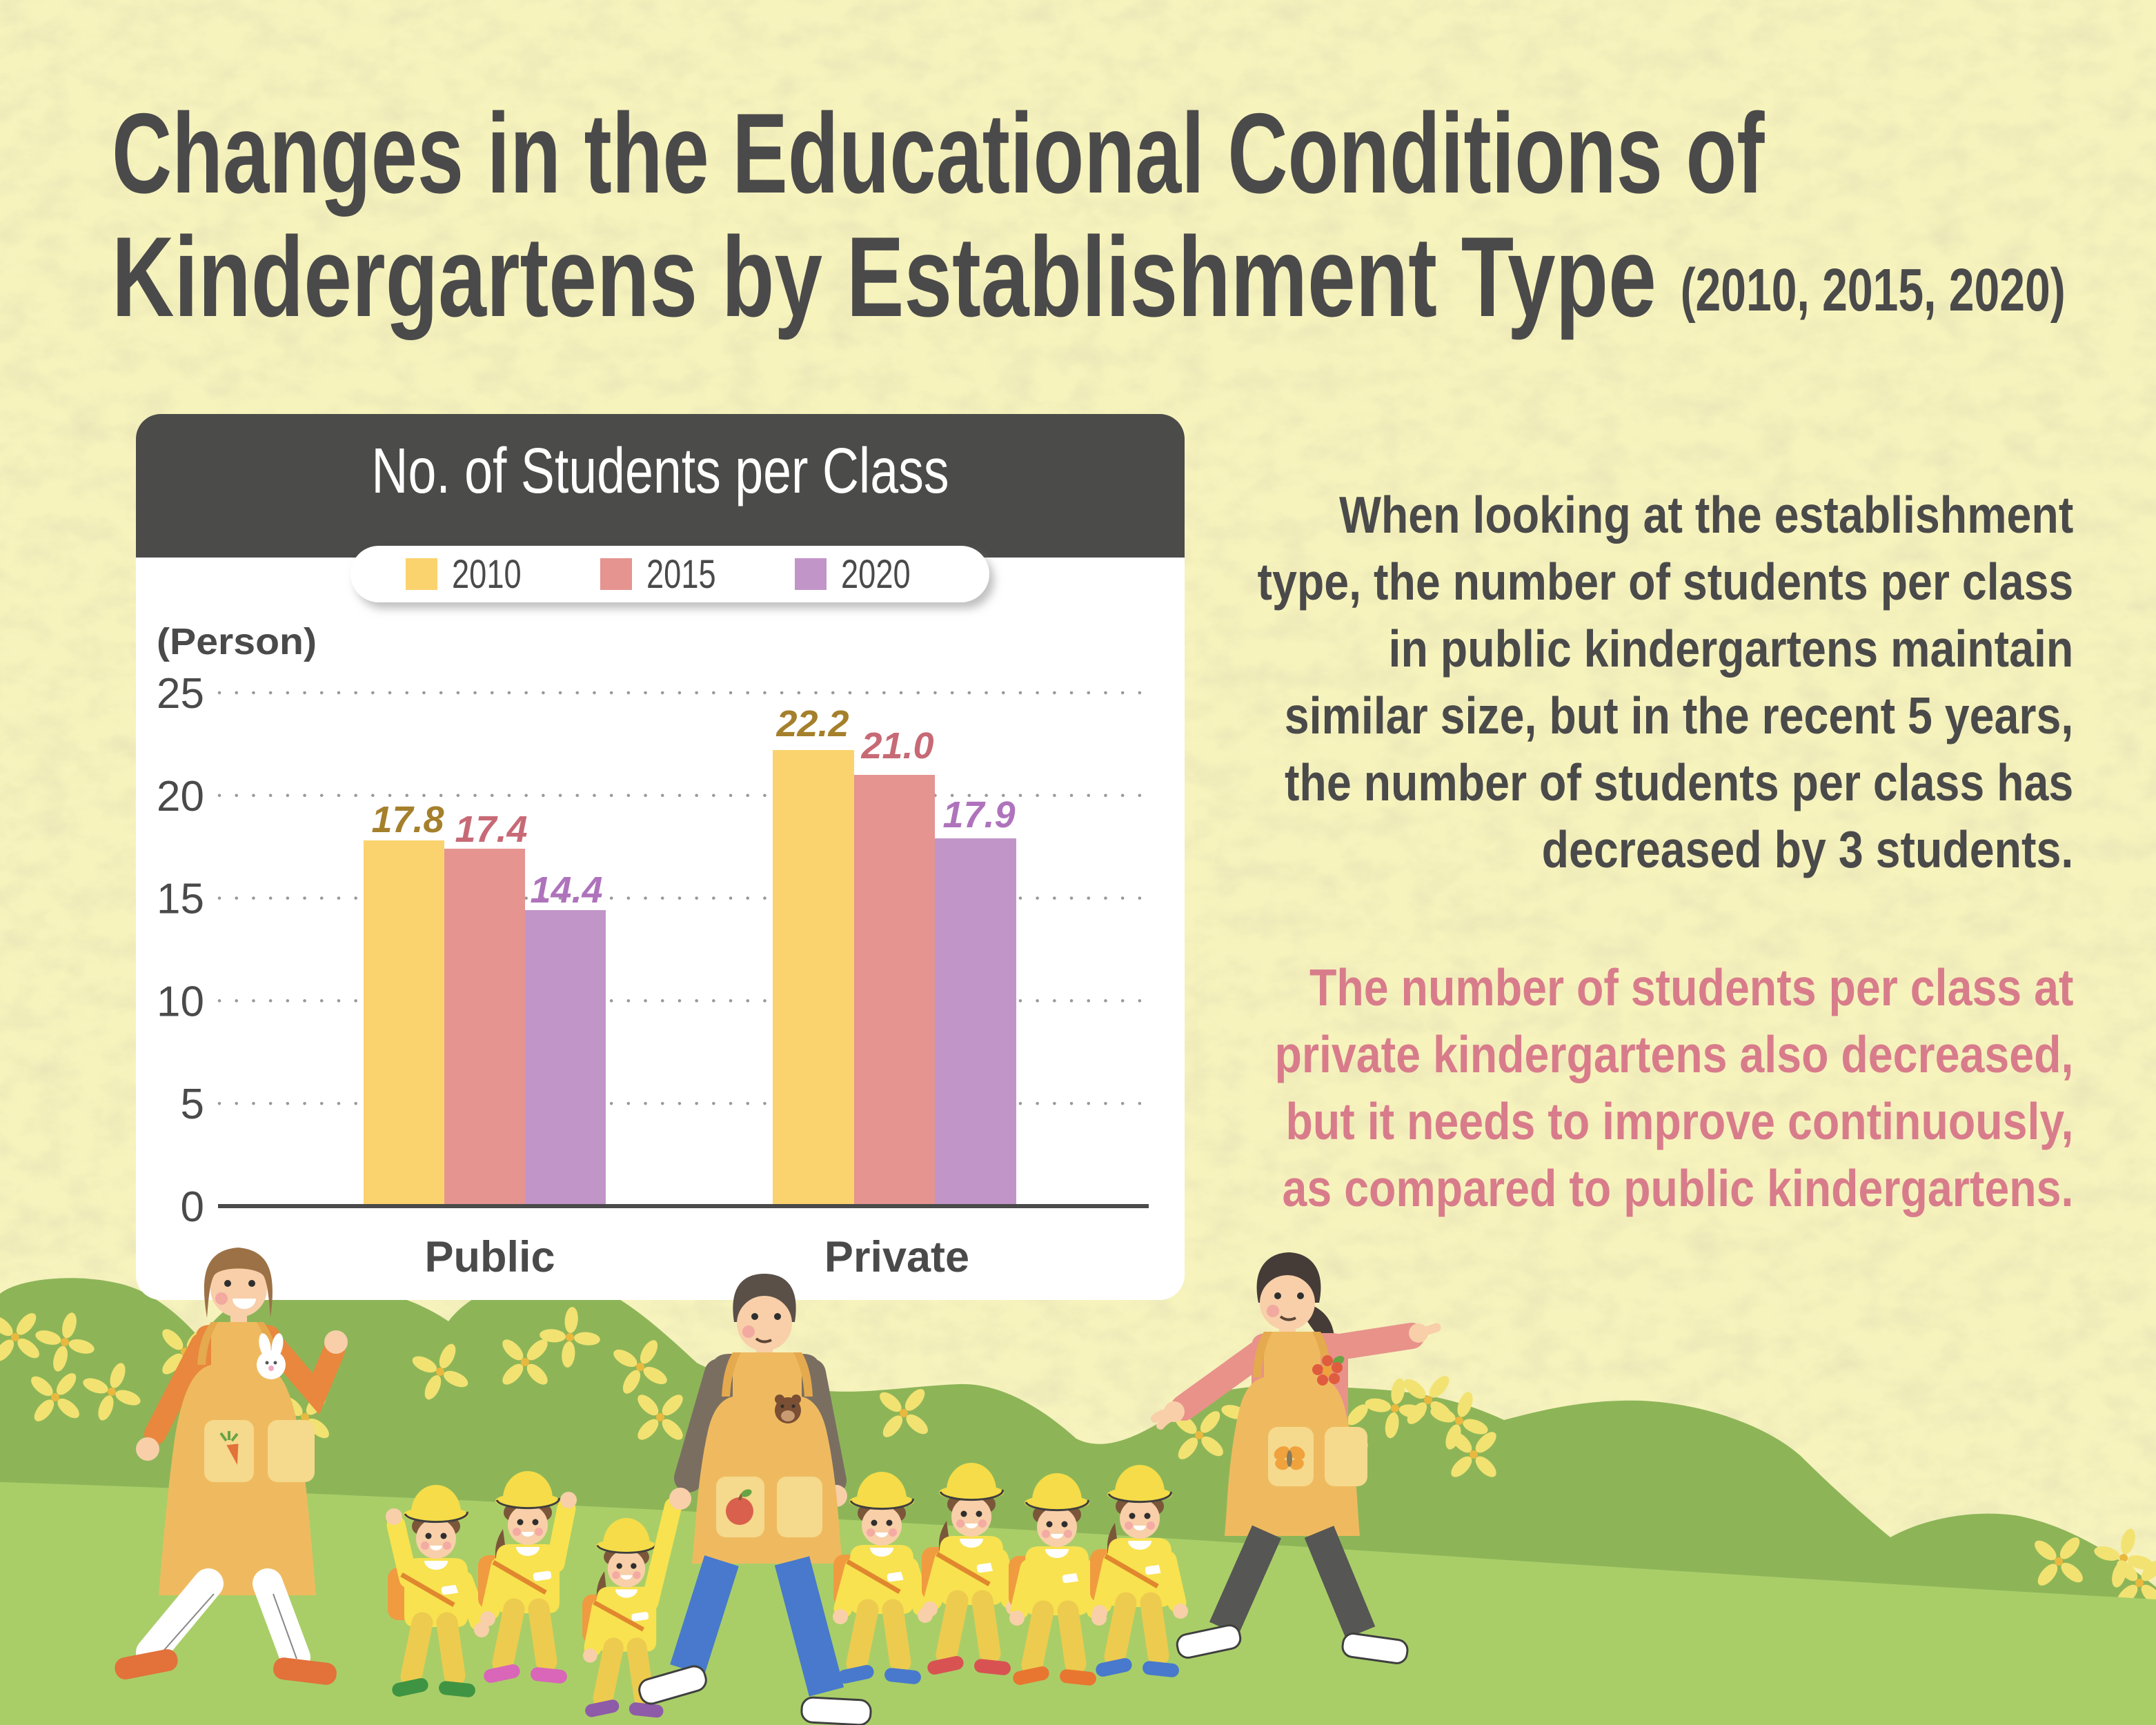 The image size is (2156, 1725). What do you see at coordinates (180, 899) in the screenshot?
I see `svg-text: 15` at bounding box center [180, 899].